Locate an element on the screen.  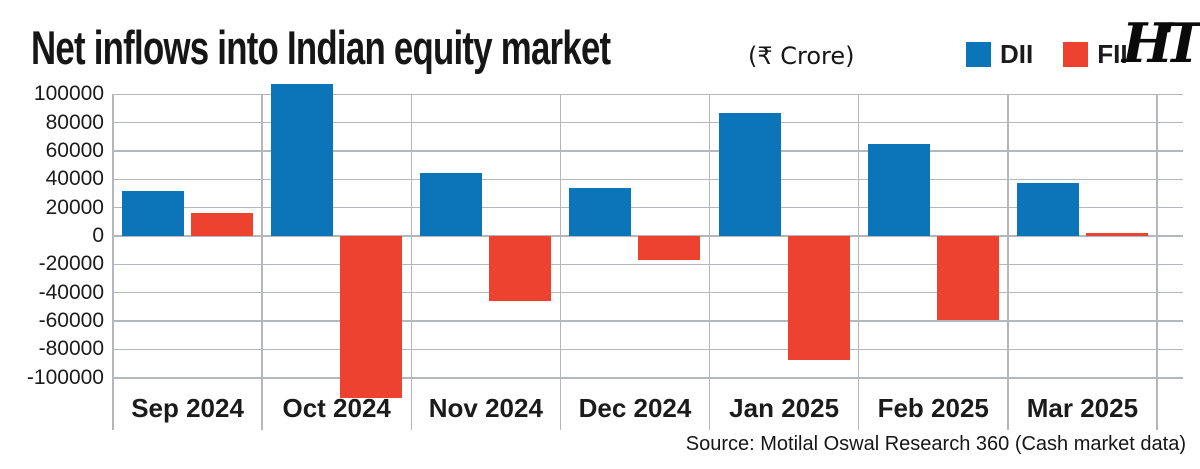
bar-fii-nov-2024 is located at coordinates (520, 269).